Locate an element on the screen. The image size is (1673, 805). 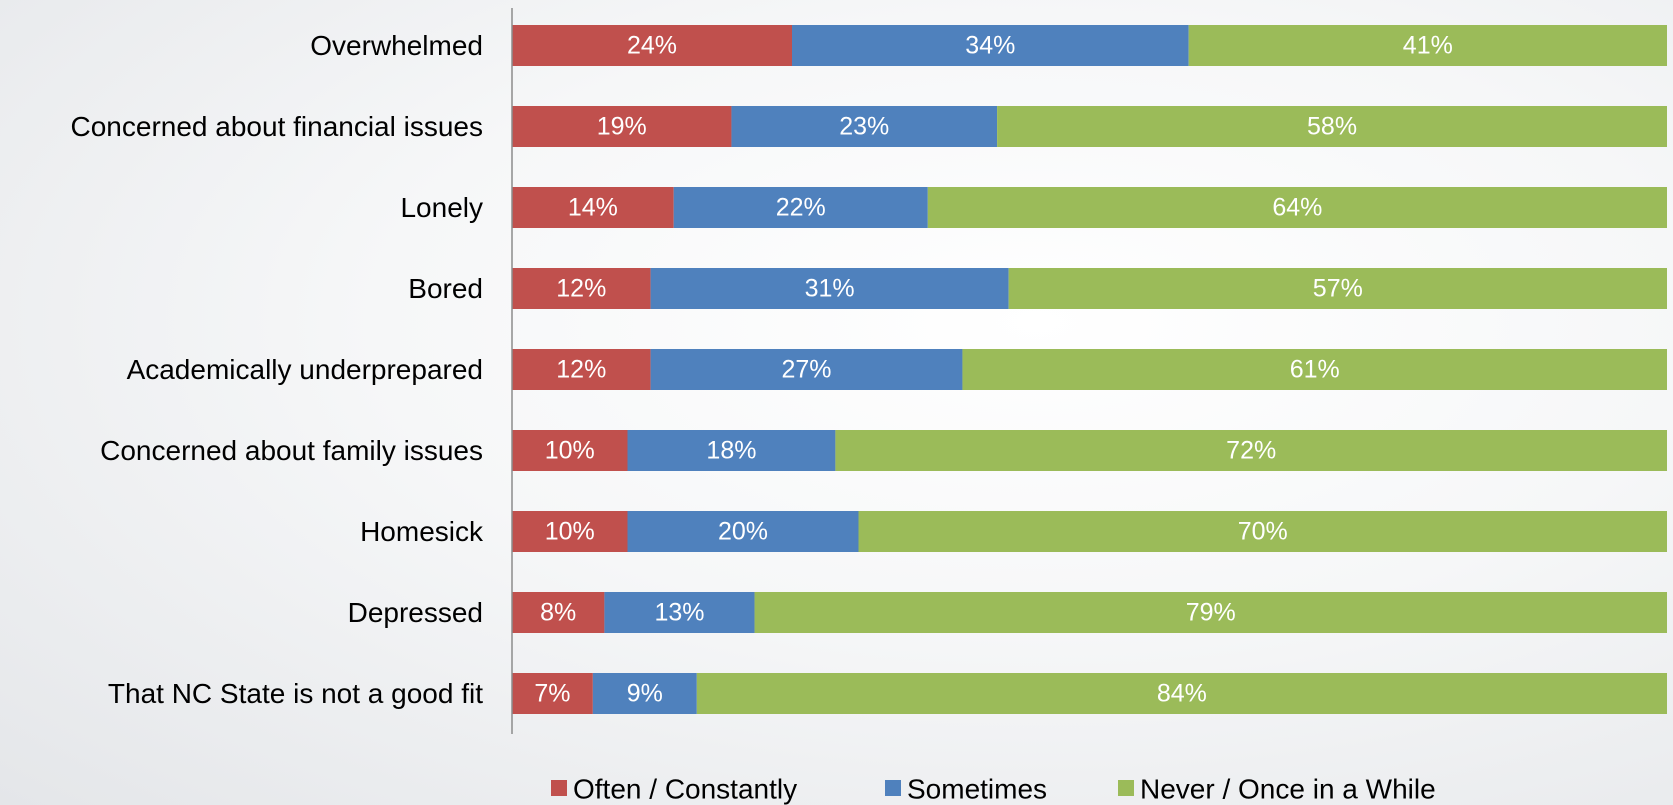
data-label: 41% is located at coordinates (1428, 46).